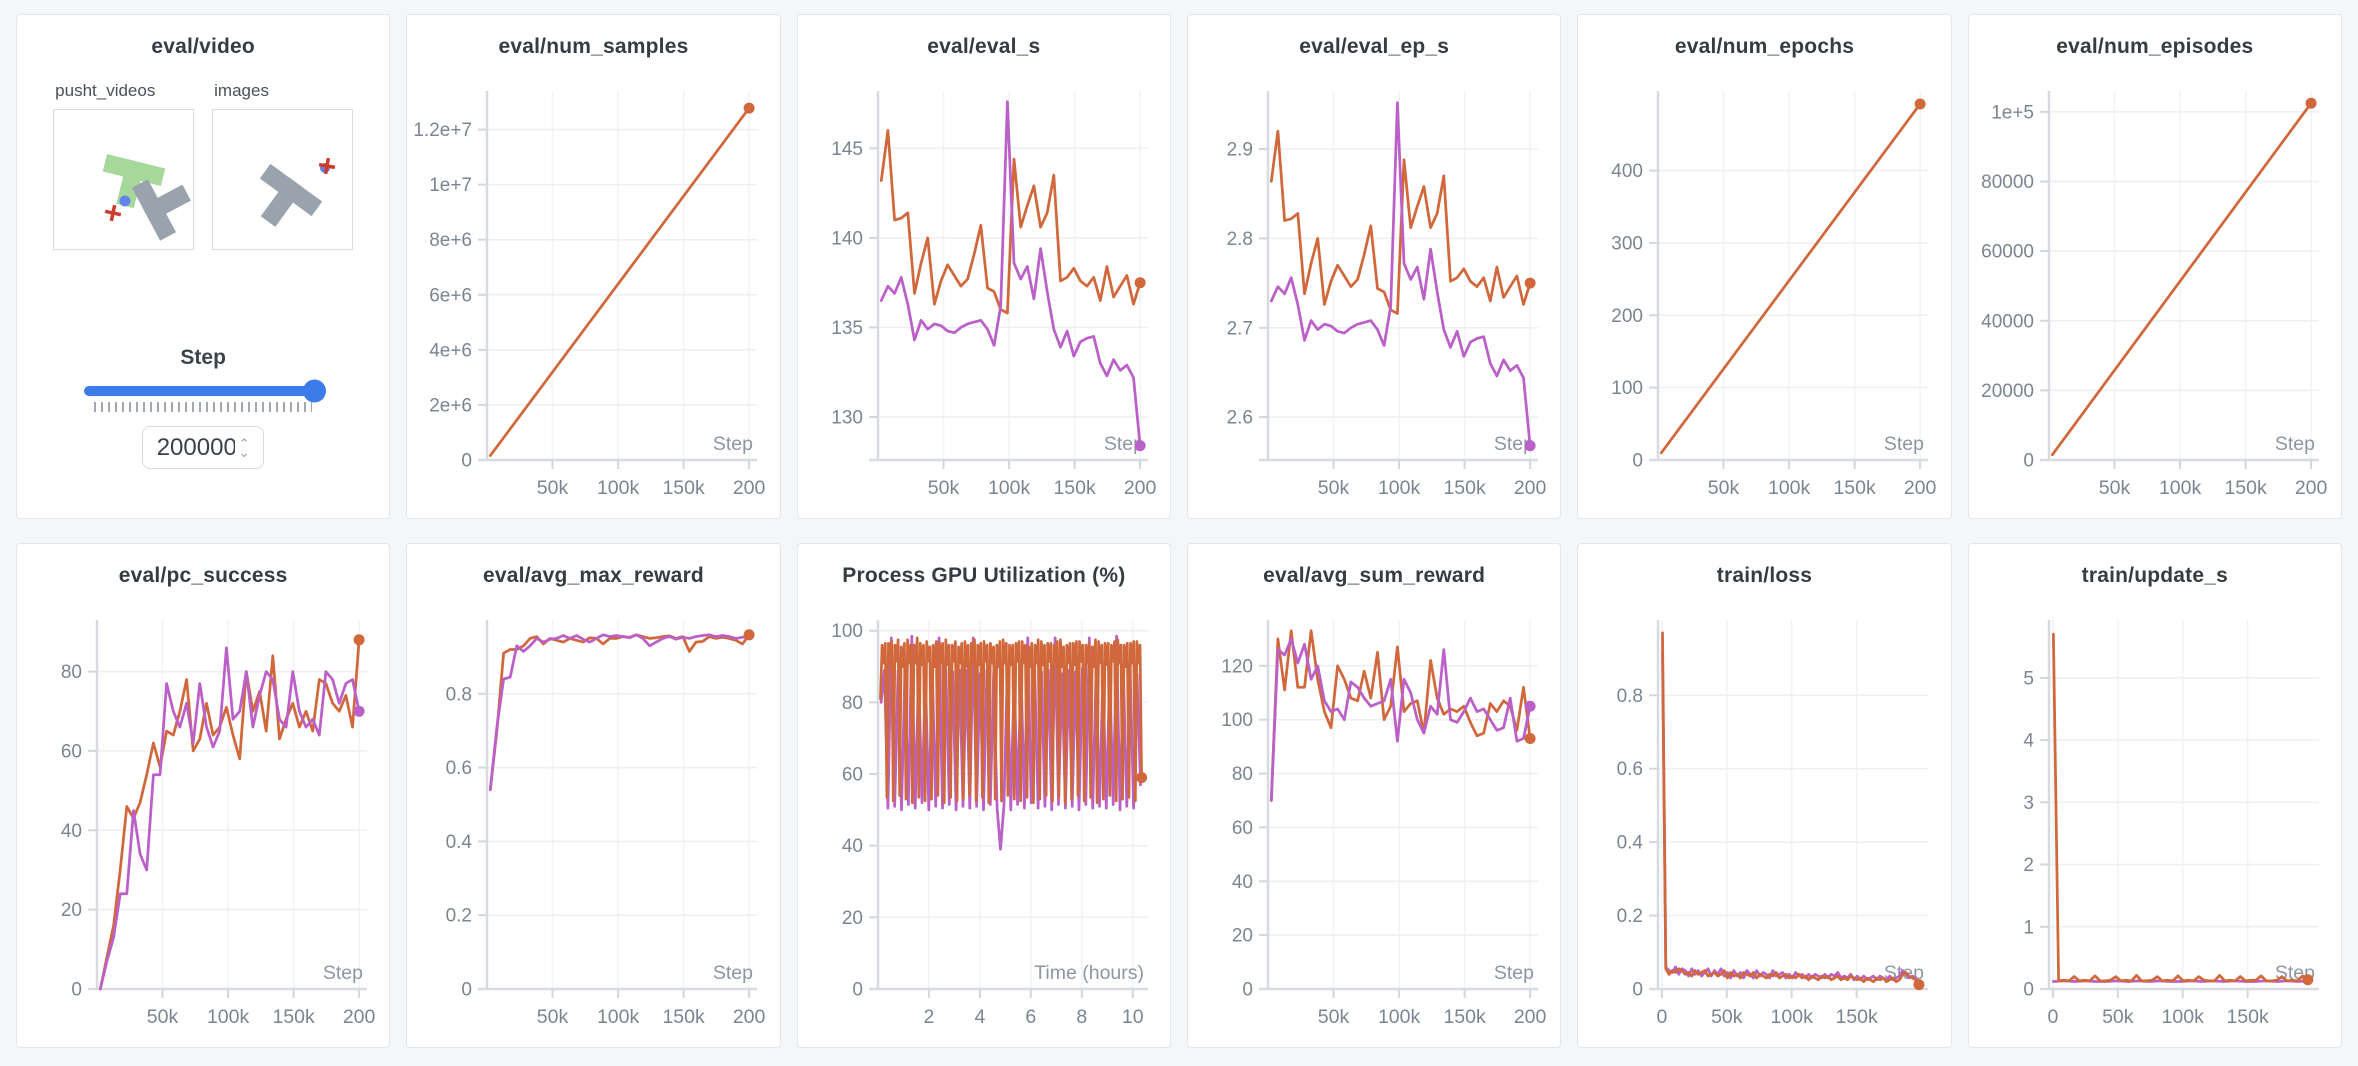  Describe the element at coordinates (852, 918) in the screenshot. I see `svg-text: 20` at that location.